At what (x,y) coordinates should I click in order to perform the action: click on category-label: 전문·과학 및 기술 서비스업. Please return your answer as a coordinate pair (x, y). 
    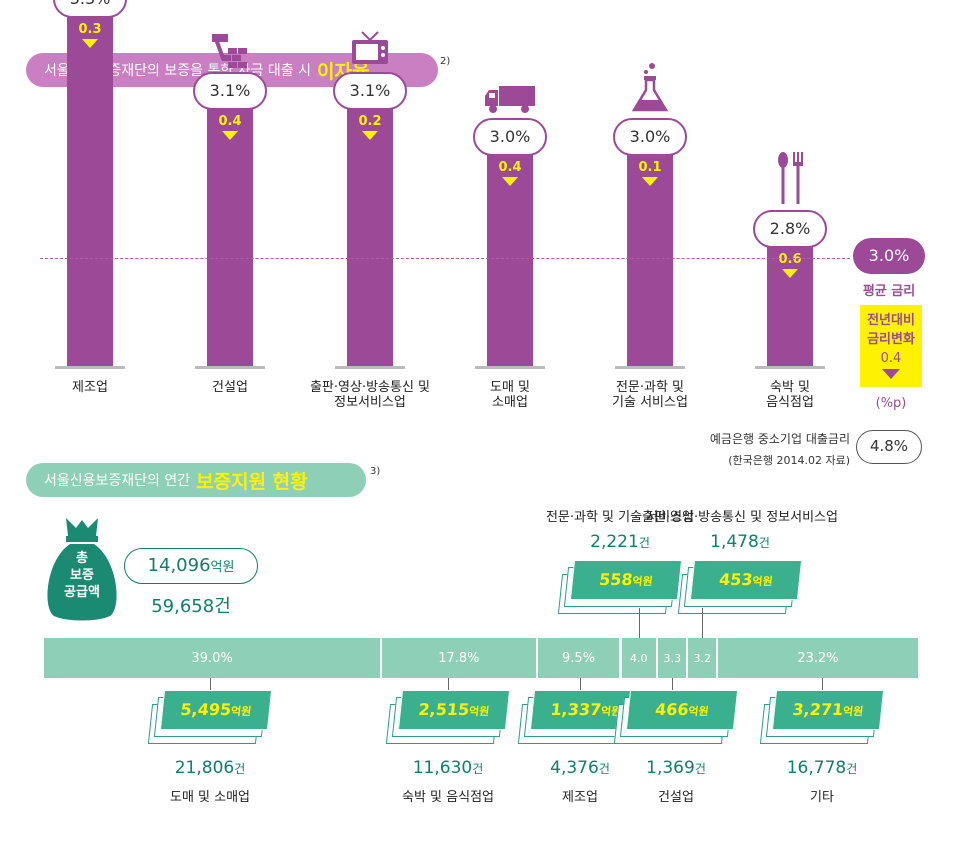
    Looking at the image, I should click on (650, 395).